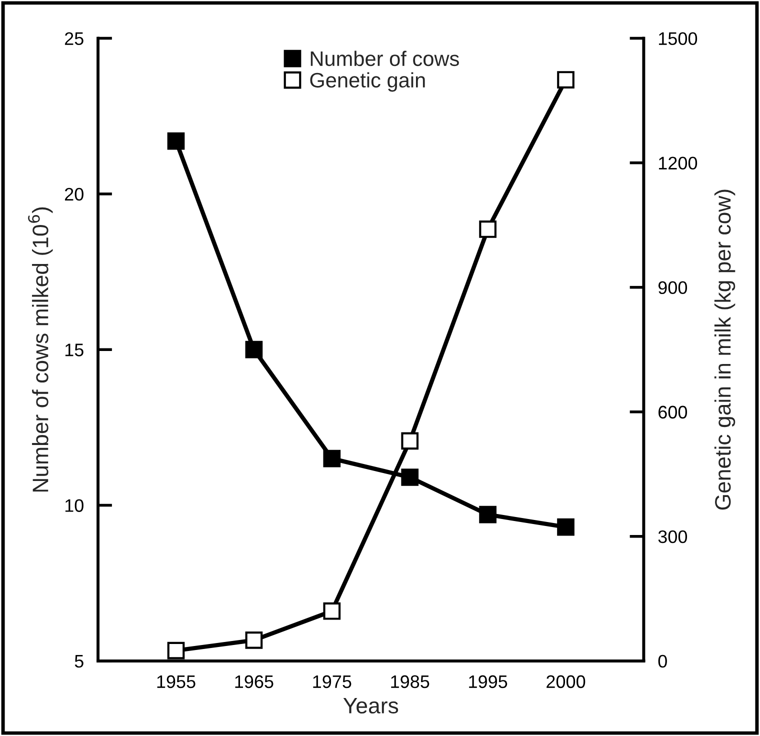 The height and width of the screenshot is (736, 760). I want to click on x-axis-title: Years, so click(370, 706).